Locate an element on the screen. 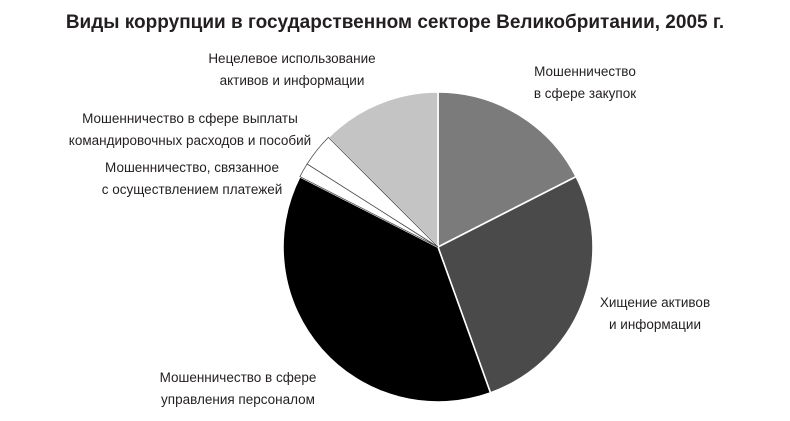 This screenshot has width=790, height=421. slice-label-line: активов и информации is located at coordinates (292, 80).